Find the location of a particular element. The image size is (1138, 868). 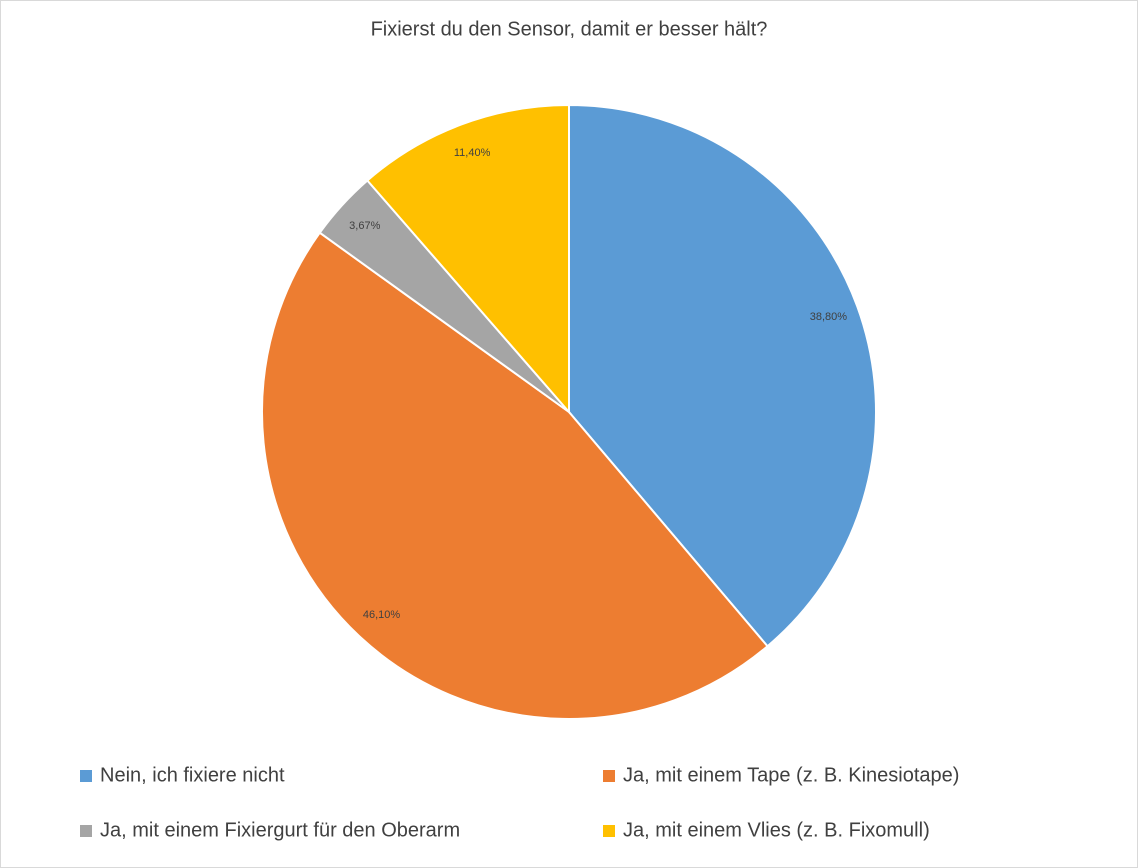

legend-label: Ja, mit einem Fixiergurt für den Oberarm is located at coordinates (280, 830).